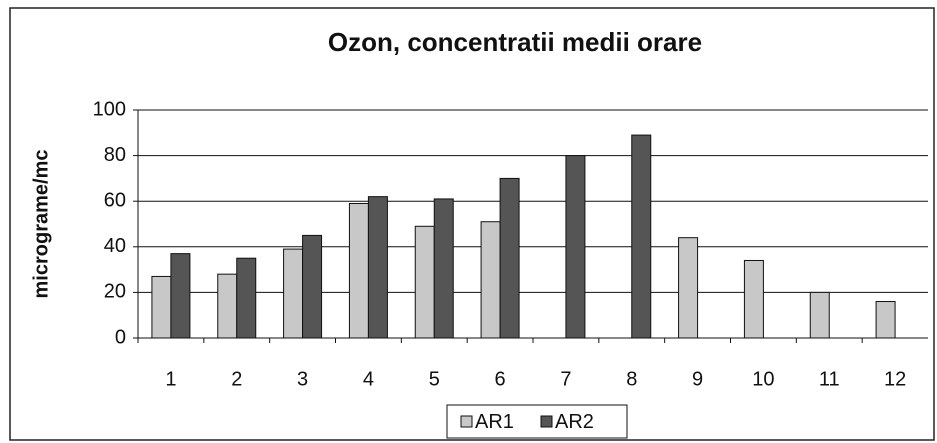 The width and height of the screenshot is (937, 443). What do you see at coordinates (537, 421) in the screenshot?
I see `legend-box` at bounding box center [537, 421].